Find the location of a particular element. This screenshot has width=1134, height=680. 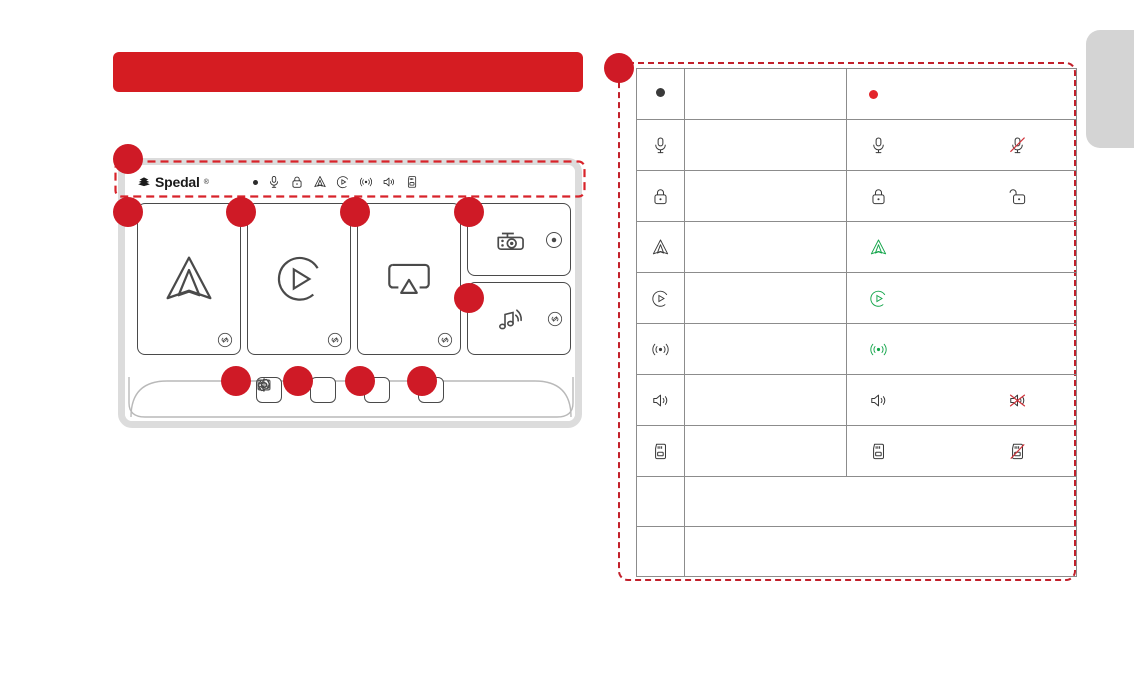

volume-button is located at coordinates (296, 390).